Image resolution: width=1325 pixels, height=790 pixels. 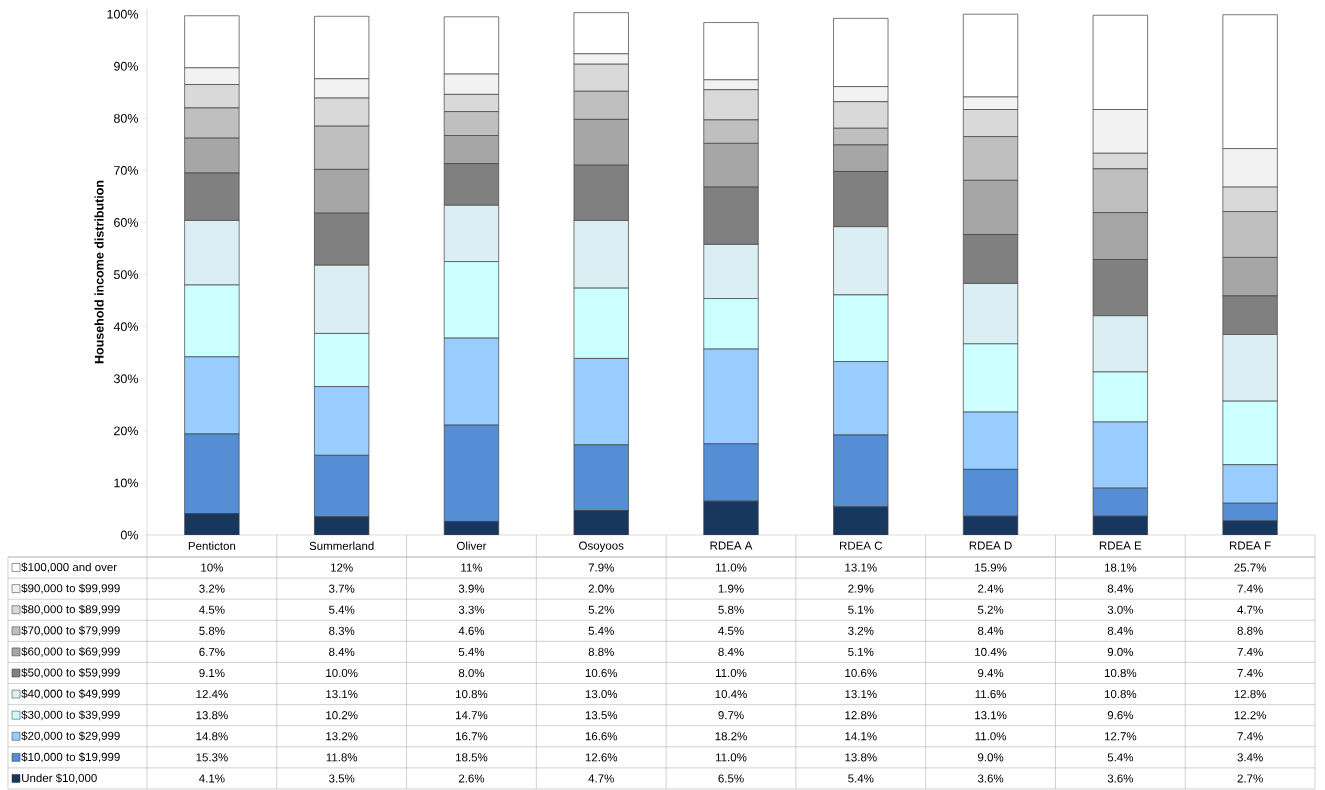 What do you see at coordinates (601, 736) in the screenshot?
I see `data-label: 16.6%` at bounding box center [601, 736].